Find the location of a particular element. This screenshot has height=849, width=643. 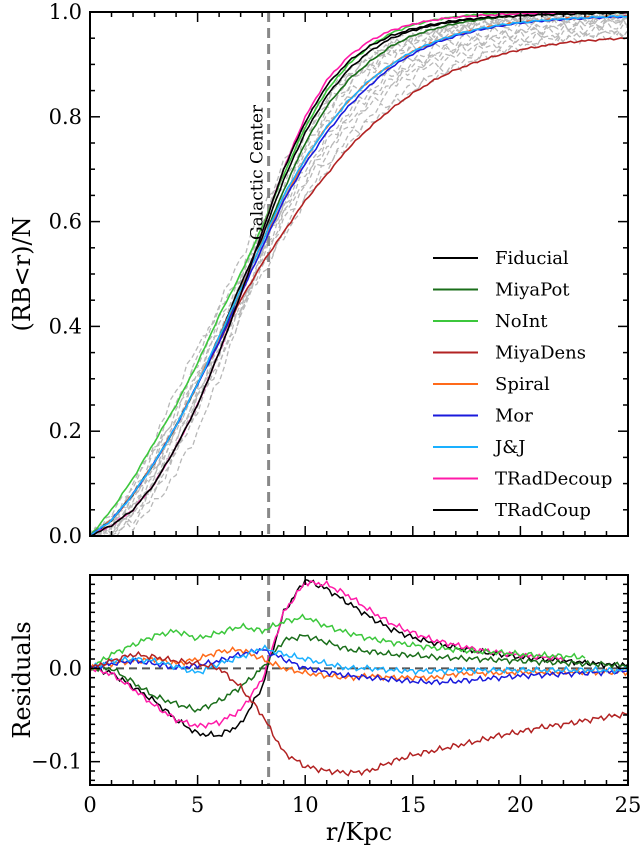

x-tick-label: 25 is located at coordinates (628, 805).